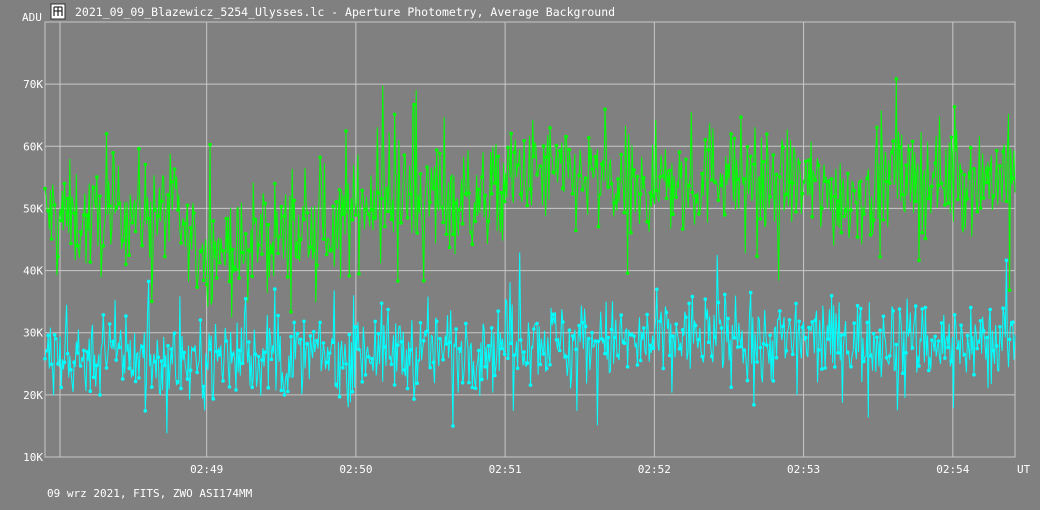  I want to click on footer-info: 09 wrz 2021, FITS, ZWO ASI174MM, so click(150, 493).